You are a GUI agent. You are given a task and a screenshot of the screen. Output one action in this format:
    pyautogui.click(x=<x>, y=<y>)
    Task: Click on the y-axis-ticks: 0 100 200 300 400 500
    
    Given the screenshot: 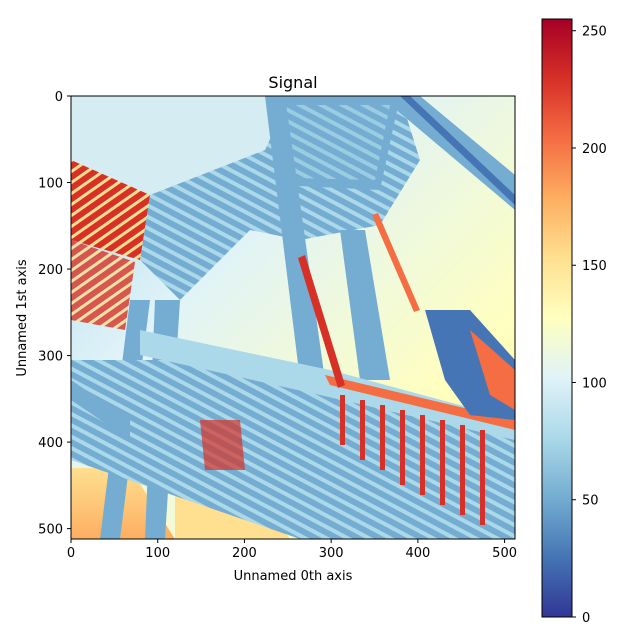 What is the action you would take?
    pyautogui.click(x=54, y=314)
    